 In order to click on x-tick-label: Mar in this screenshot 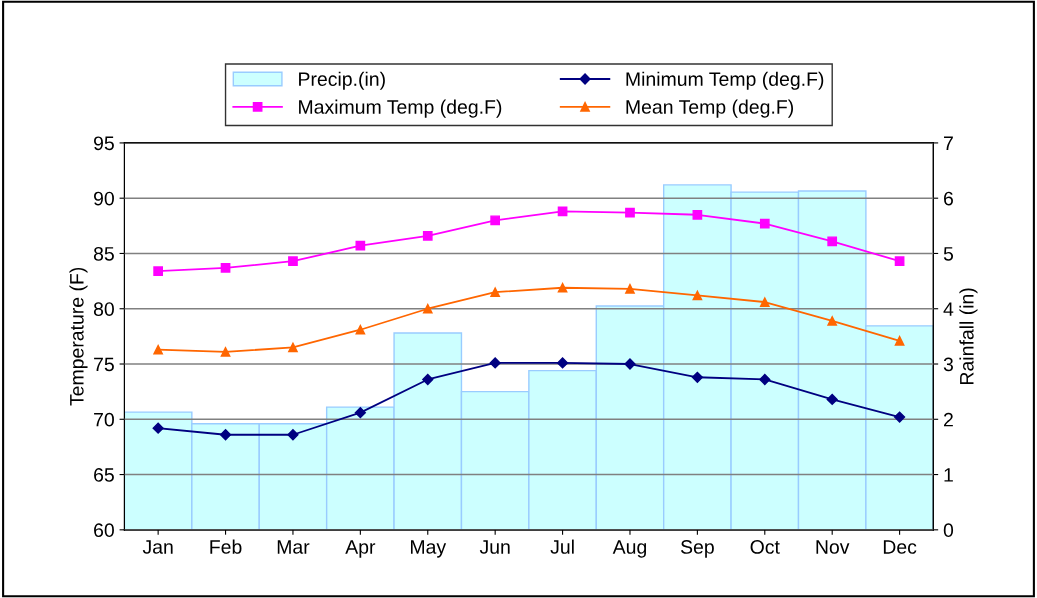, I will do `click(293, 547)`.